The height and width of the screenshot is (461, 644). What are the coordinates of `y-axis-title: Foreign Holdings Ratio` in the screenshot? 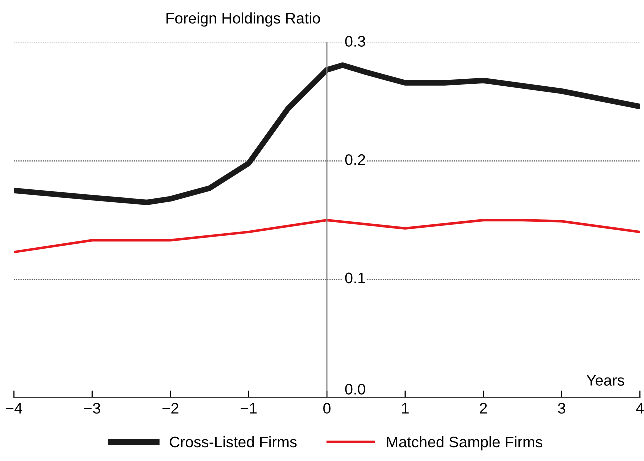 It's located at (243, 19).